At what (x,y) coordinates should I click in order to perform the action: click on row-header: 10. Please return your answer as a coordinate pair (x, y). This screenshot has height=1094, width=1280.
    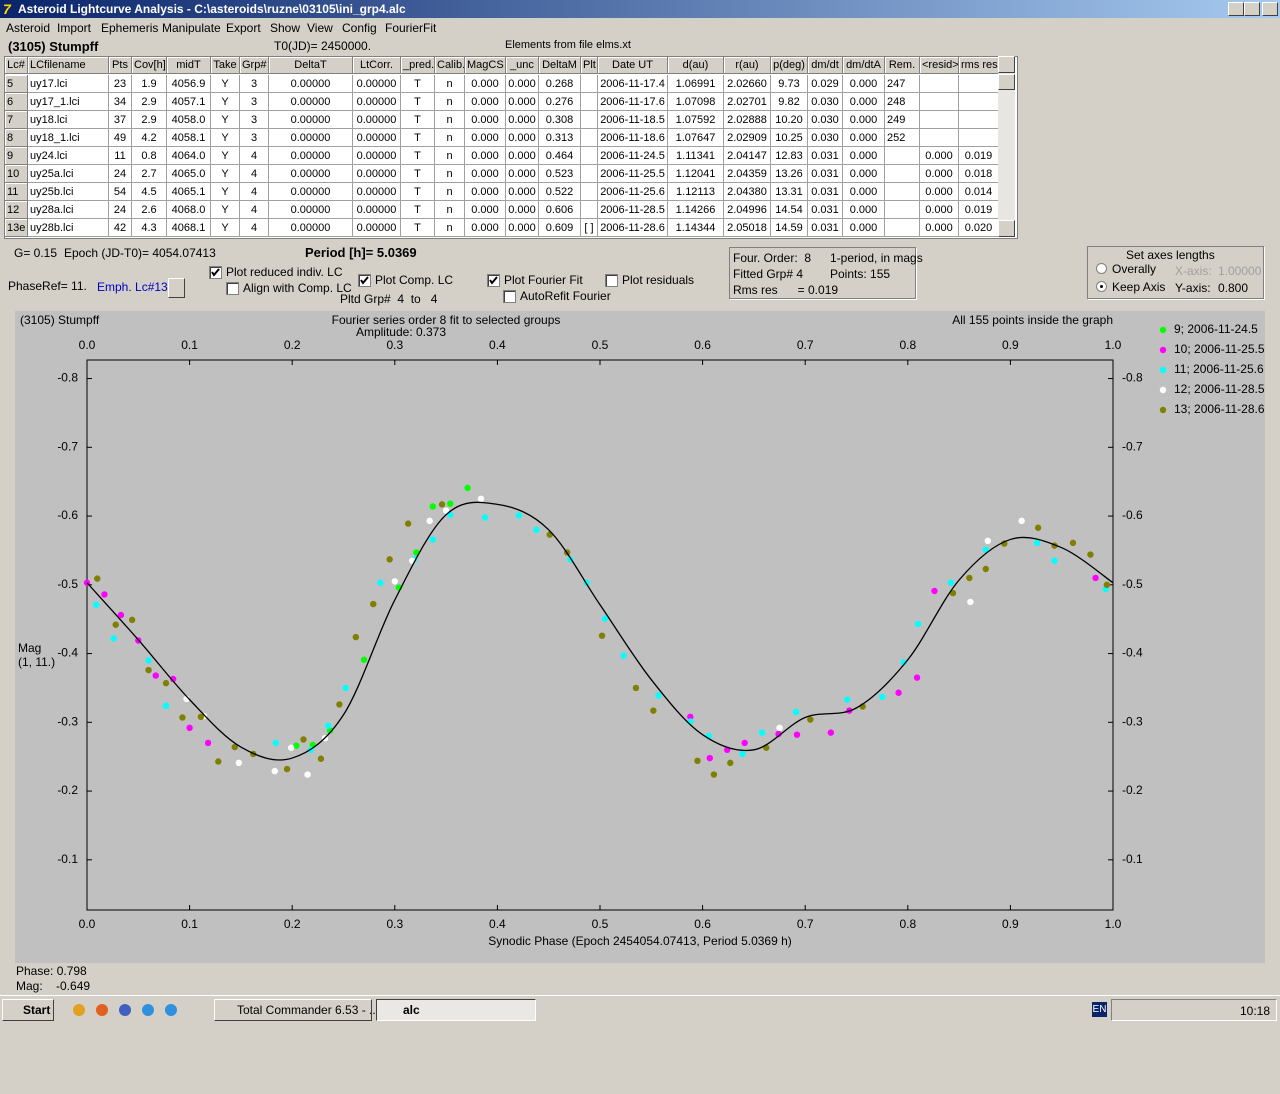
    Looking at the image, I should click on (16, 174).